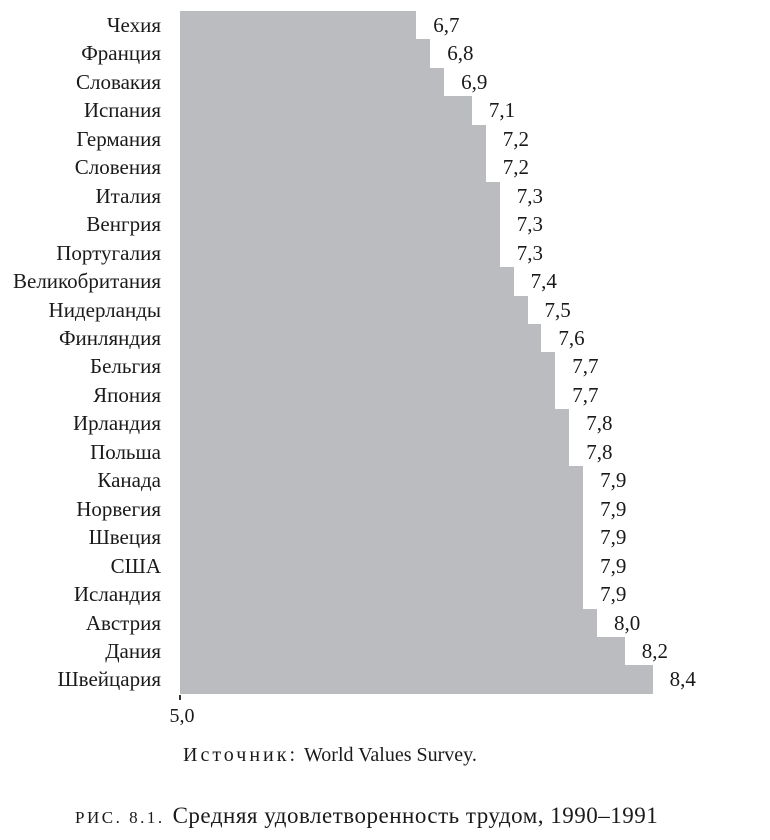 This screenshot has height=840, width=770. Describe the element at coordinates (682, 679) in the screenshot. I see `value-label: 8,4` at that location.